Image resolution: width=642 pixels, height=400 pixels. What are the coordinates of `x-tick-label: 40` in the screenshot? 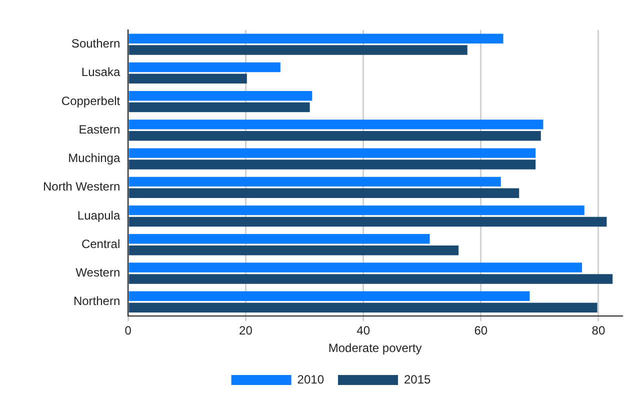 It's located at (363, 331).